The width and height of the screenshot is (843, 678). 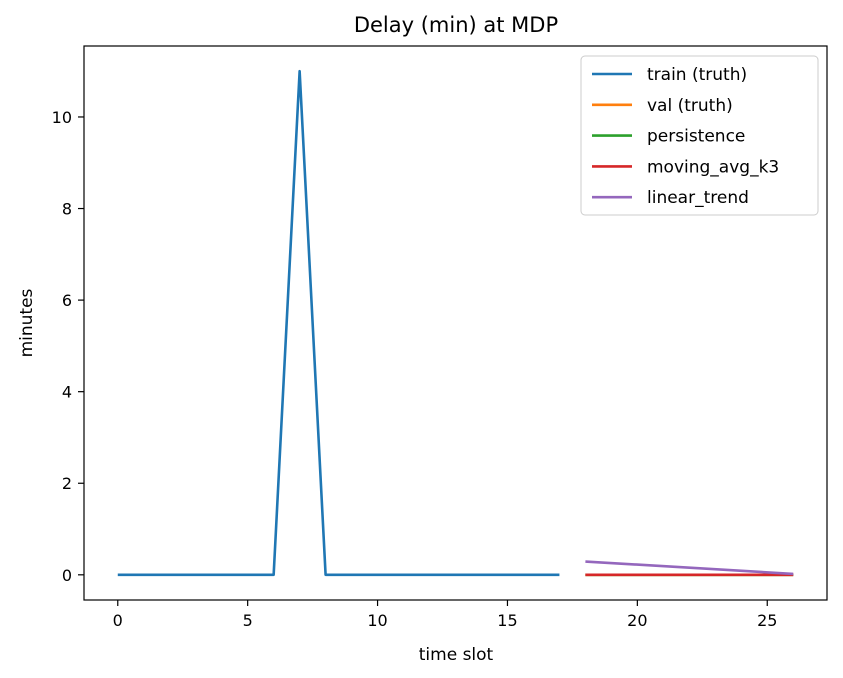 I want to click on y-tick-label: 4, so click(x=67, y=392).